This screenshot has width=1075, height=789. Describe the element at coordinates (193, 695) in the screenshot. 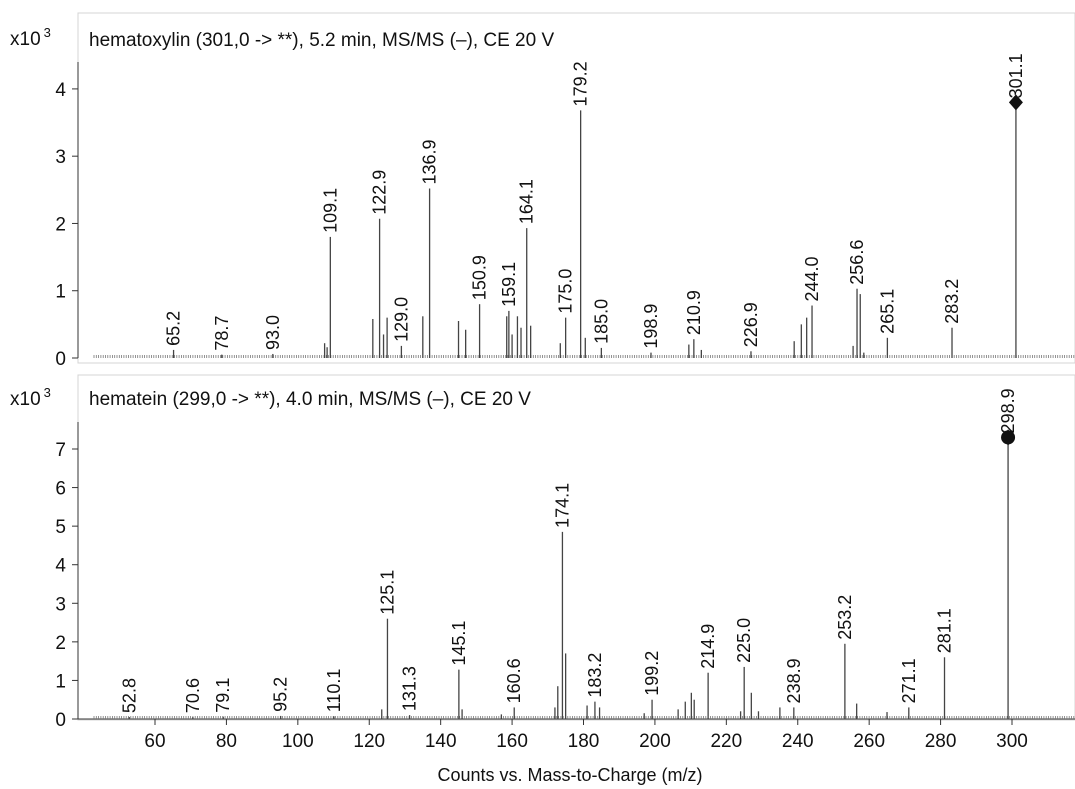

I see `peak-label: 70.6` at that location.